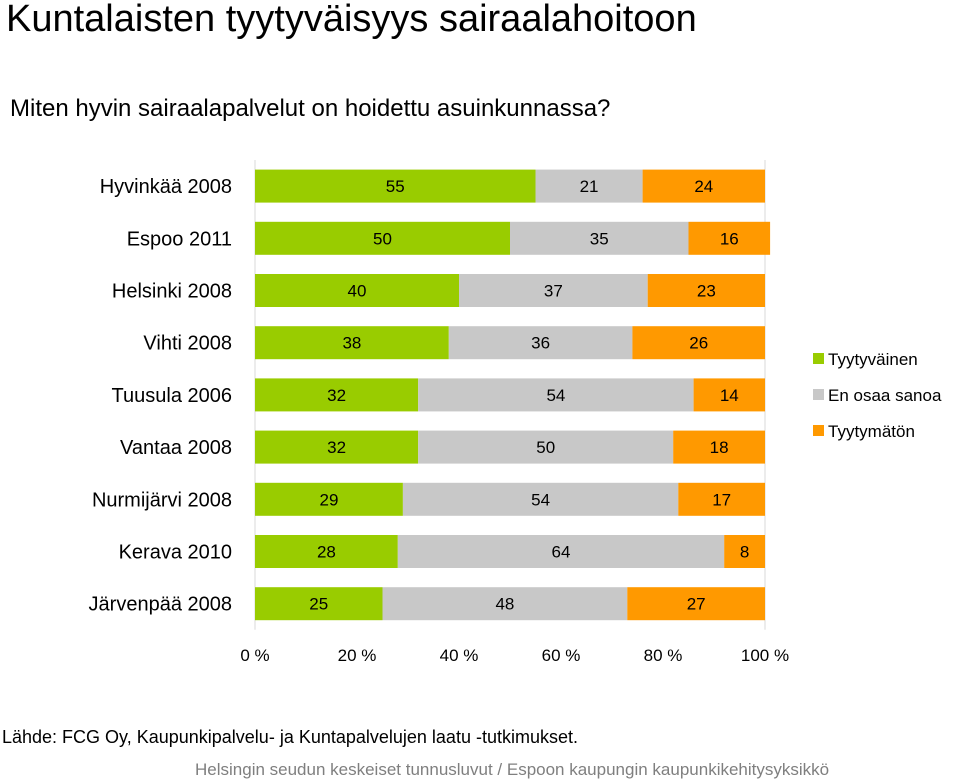 Image resolution: width=960 pixels, height=782 pixels. I want to click on legend-label: Tyytymätön, so click(871, 431).